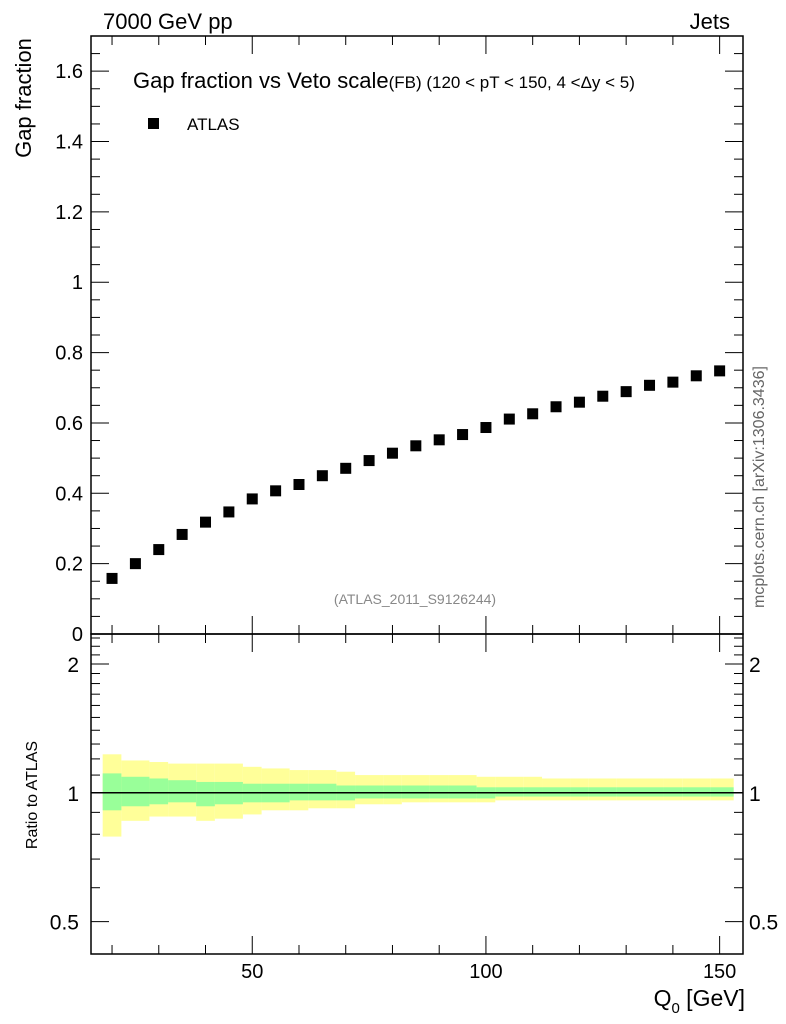 The image size is (786, 1024). I want to click on main-y-tick-label: 1, so click(77, 283).